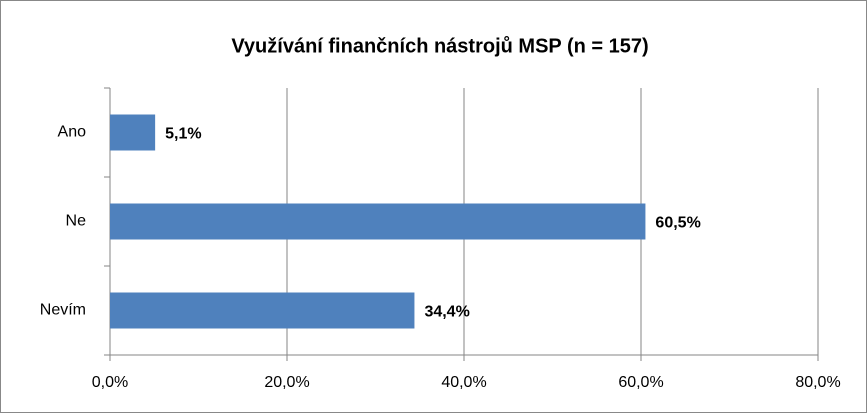 The height and width of the screenshot is (414, 868). I want to click on x-tick-label: 60,0%, so click(640, 382).